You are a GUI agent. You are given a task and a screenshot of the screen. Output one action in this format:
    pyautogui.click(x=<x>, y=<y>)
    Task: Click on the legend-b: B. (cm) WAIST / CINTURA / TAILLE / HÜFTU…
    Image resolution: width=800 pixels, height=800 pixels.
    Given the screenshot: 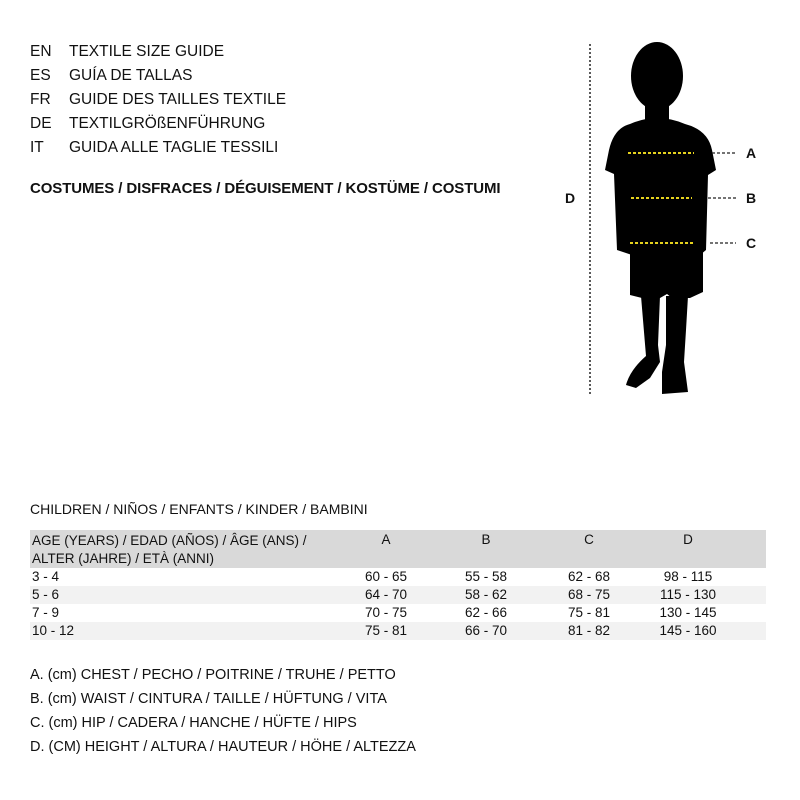 What is the action you would take?
    pyautogui.click(x=208, y=699)
    